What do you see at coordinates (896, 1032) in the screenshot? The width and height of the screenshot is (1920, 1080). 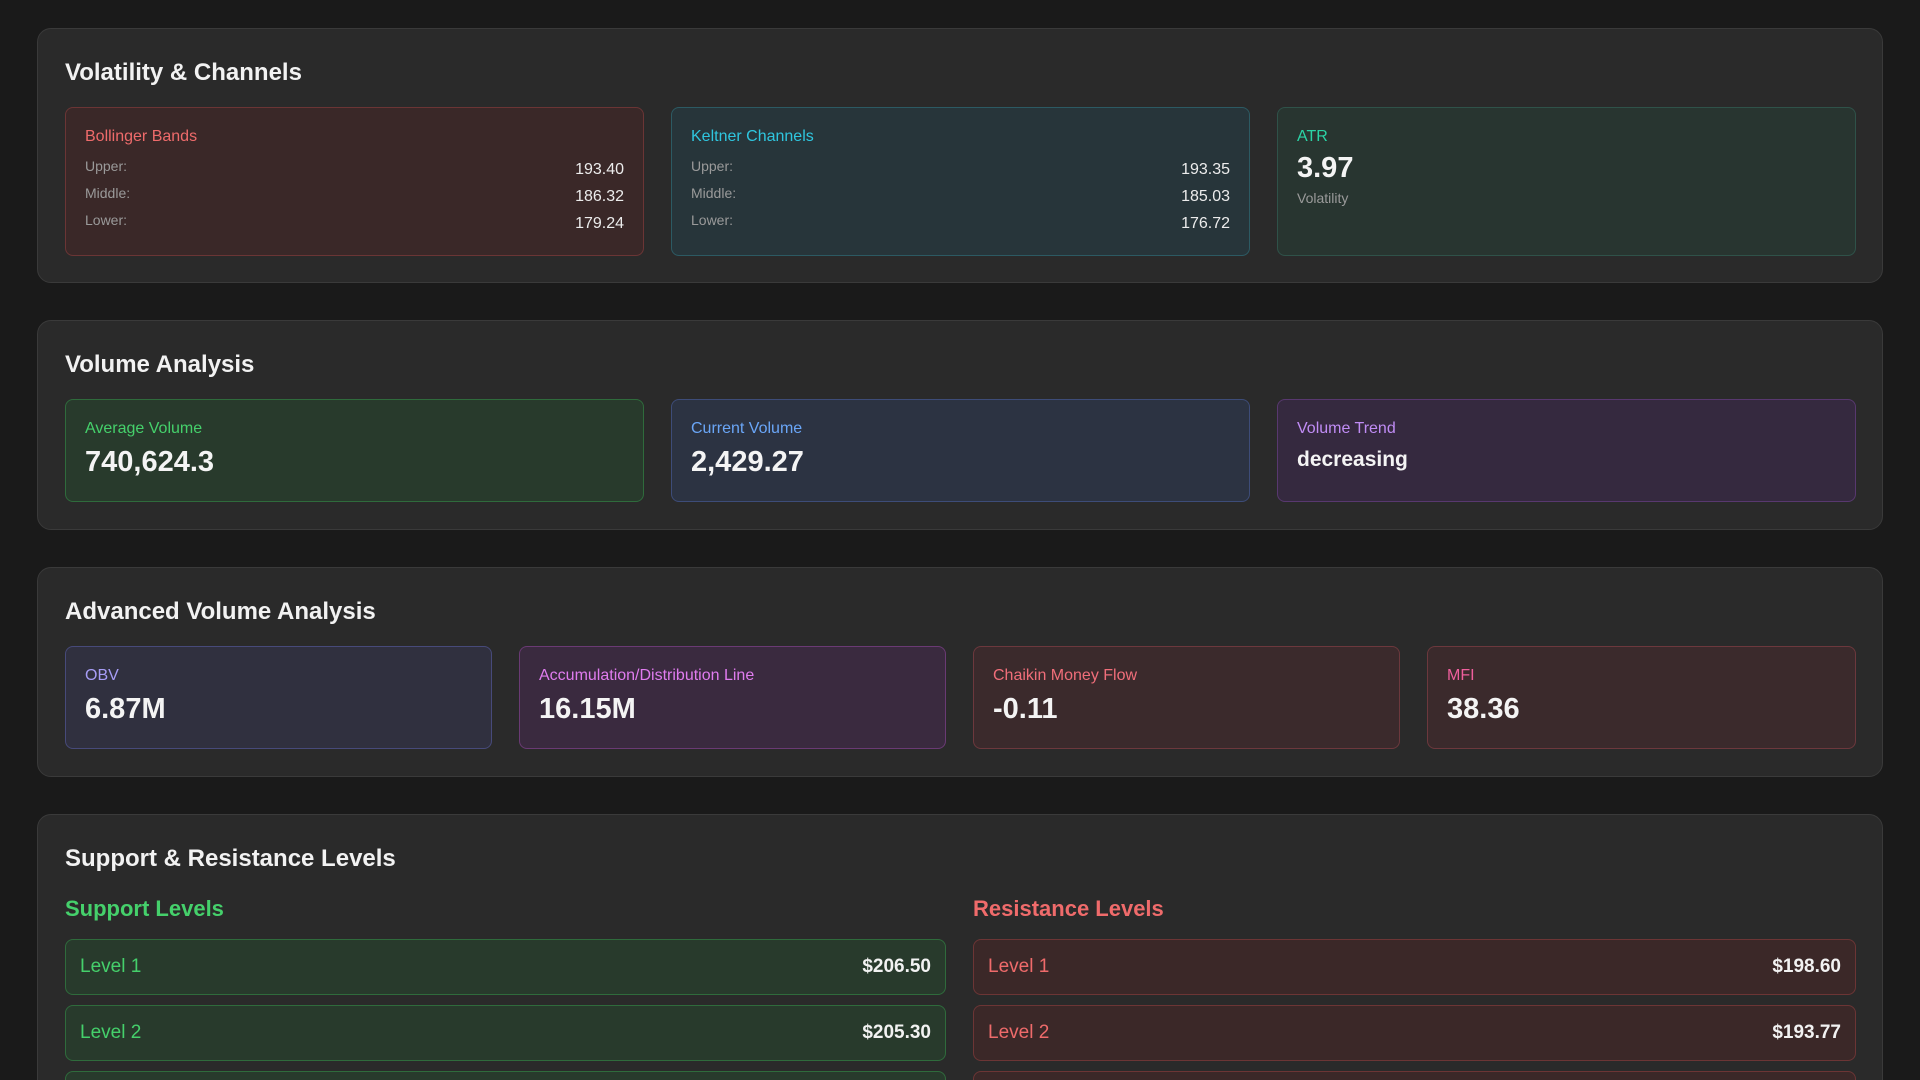 I see `support-level-price: $205.30` at bounding box center [896, 1032].